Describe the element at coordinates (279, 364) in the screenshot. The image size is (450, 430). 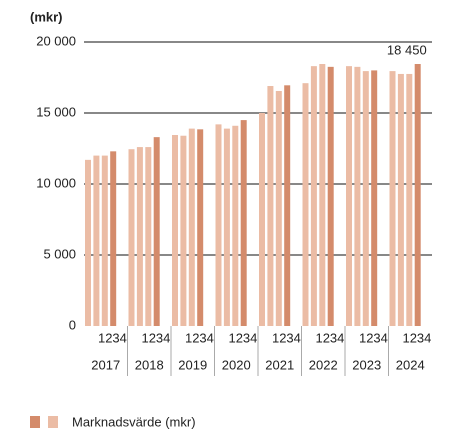
I see `group-label: 2021` at that location.